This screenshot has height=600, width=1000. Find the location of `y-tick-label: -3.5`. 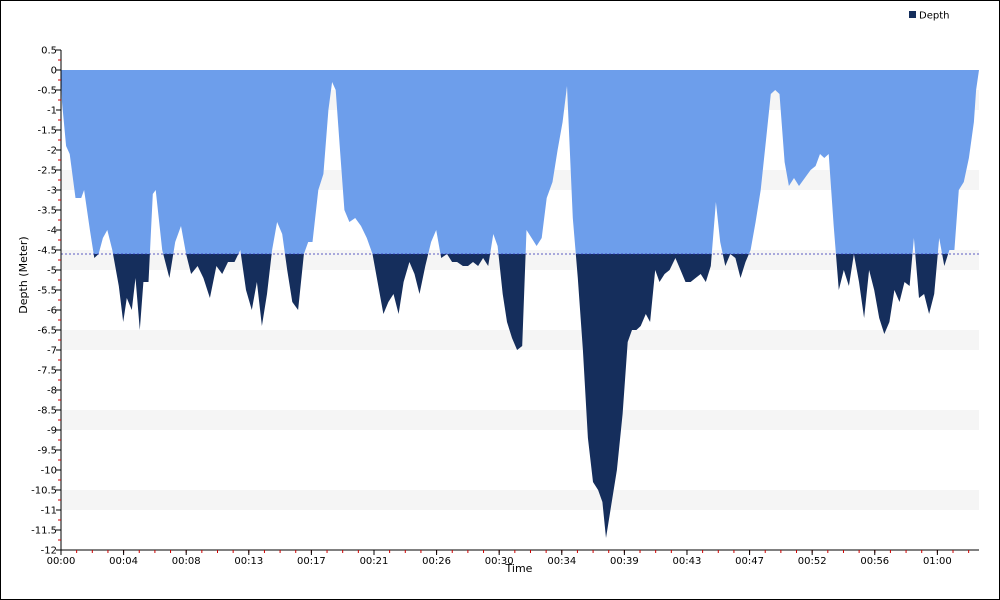

y-tick-label: -3.5 is located at coordinates (47, 211).